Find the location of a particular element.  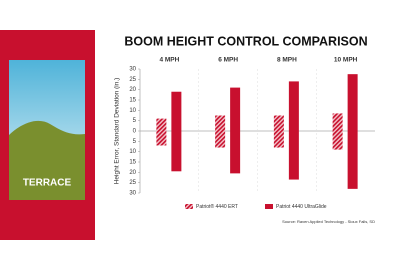

legend-label: Patriot® 4440 ERT is located at coordinates (217, 206).